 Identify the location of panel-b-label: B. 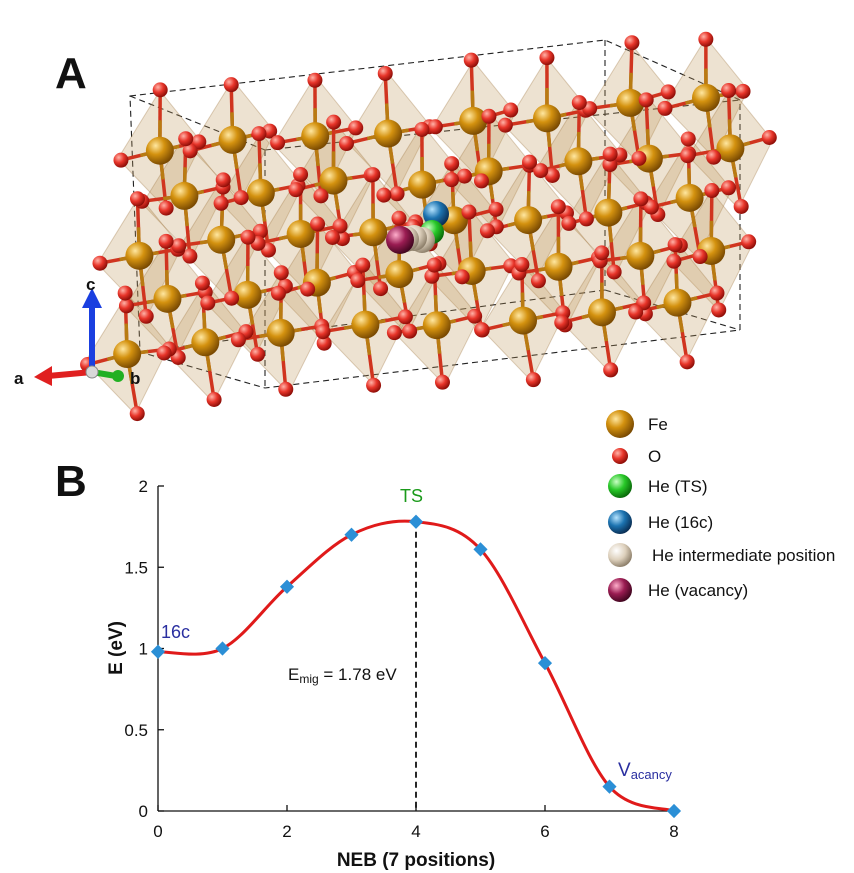
(71, 481).